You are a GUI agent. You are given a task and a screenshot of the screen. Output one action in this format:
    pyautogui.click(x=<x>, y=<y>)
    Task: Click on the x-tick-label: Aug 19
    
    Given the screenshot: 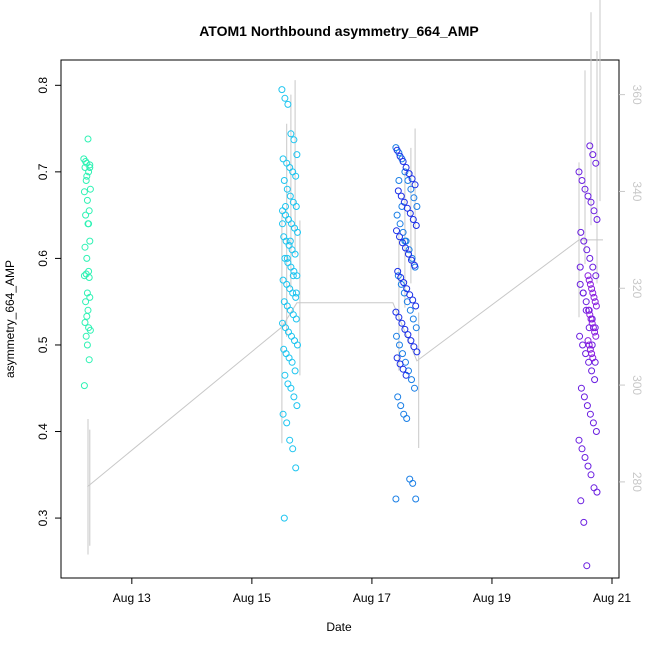 What is the action you would take?
    pyautogui.click(x=492, y=598)
    